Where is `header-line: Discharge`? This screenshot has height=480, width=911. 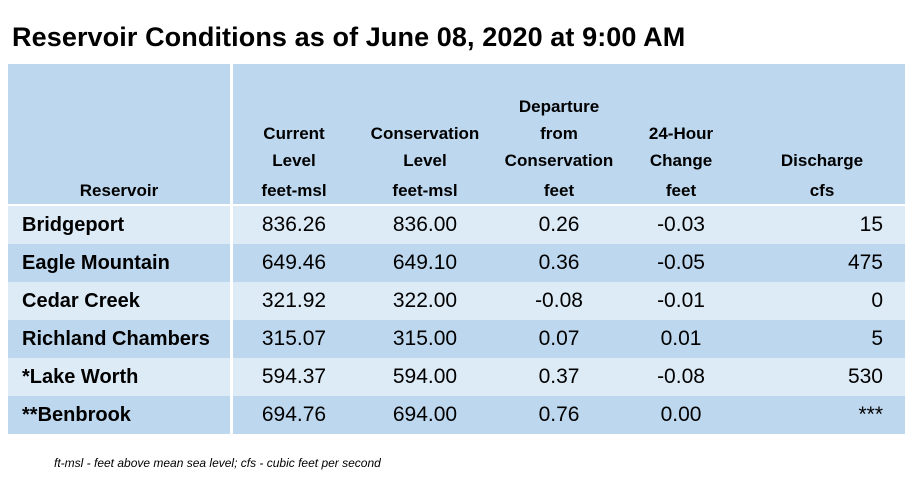 header-line: Discharge is located at coordinates (822, 160).